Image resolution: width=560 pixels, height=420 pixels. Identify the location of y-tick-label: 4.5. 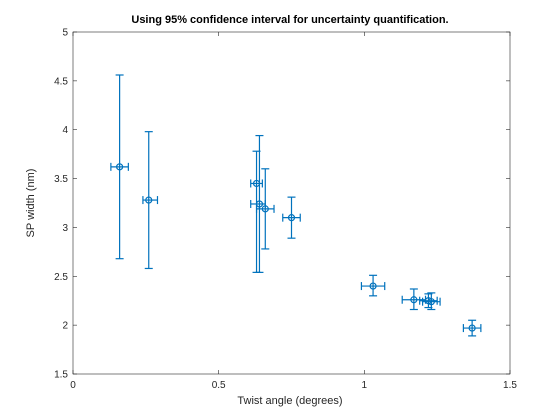
(61, 81).